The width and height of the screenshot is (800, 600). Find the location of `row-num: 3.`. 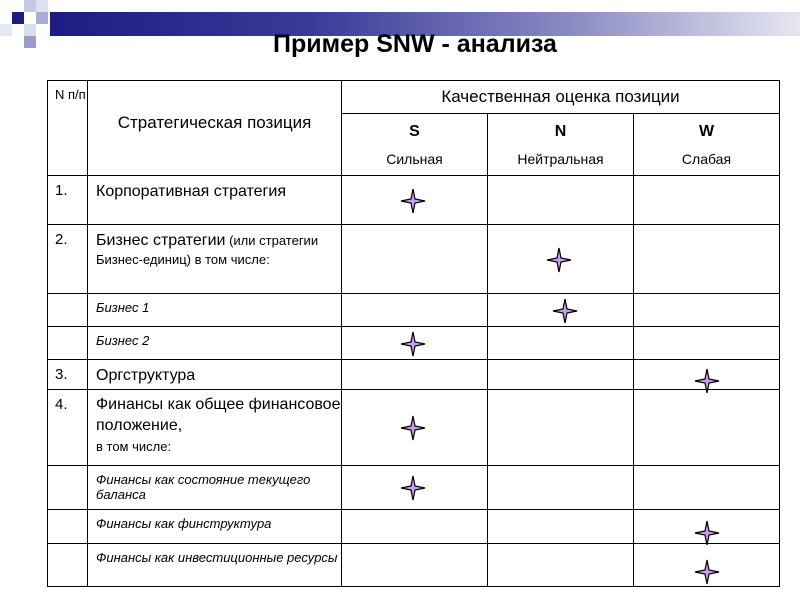

row-num: 3. is located at coordinates (67, 374).